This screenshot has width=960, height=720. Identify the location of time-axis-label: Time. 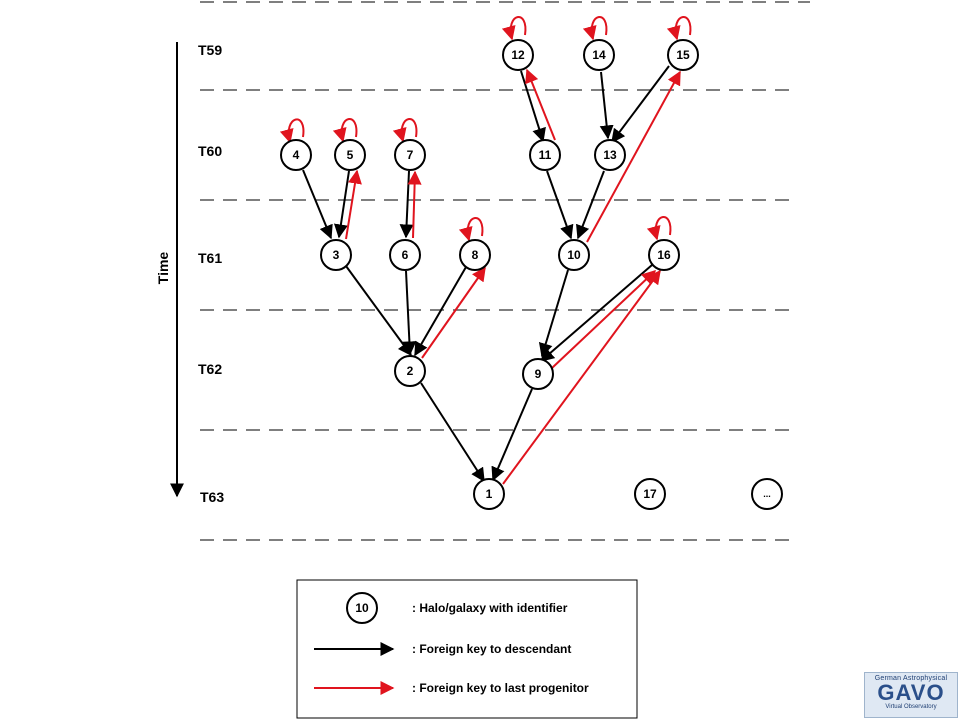
(163, 268).